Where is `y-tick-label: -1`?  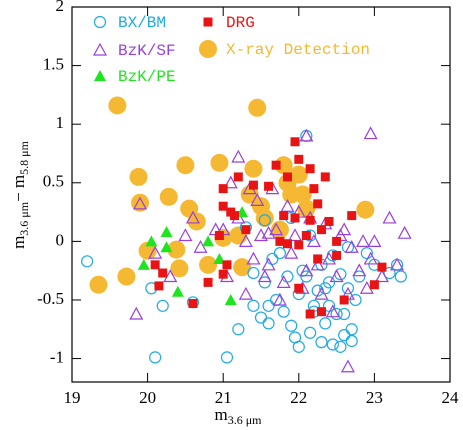 y-tick-label: -1 is located at coordinates (57, 356).